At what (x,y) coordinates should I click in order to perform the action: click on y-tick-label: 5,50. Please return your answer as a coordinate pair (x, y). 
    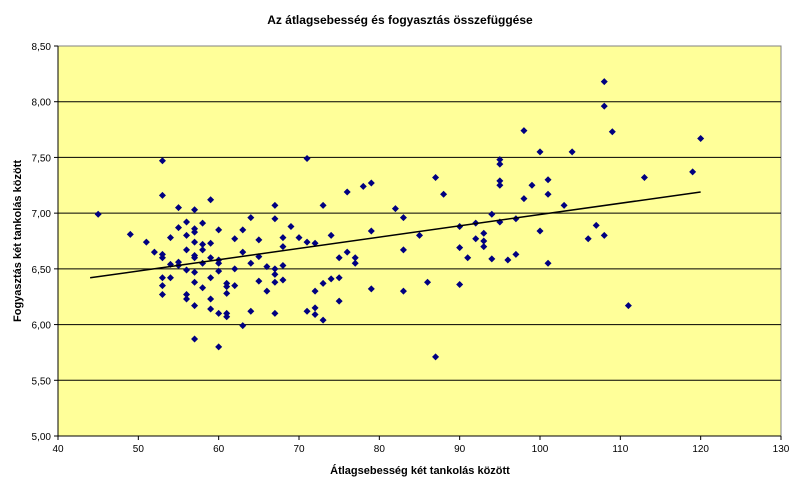
    Looking at the image, I should click on (42, 381).